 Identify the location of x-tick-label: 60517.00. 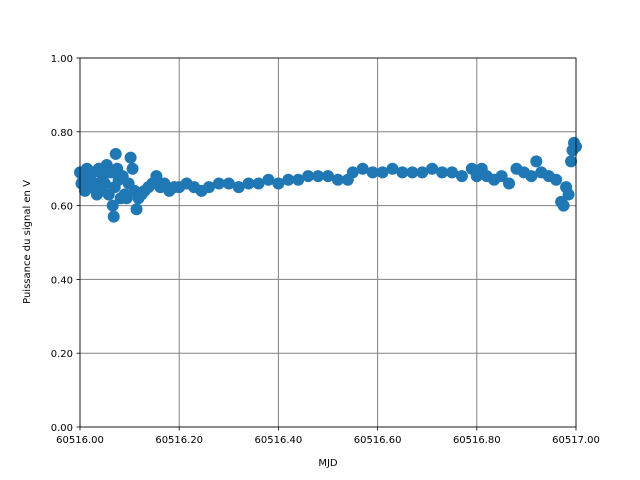
(576, 440).